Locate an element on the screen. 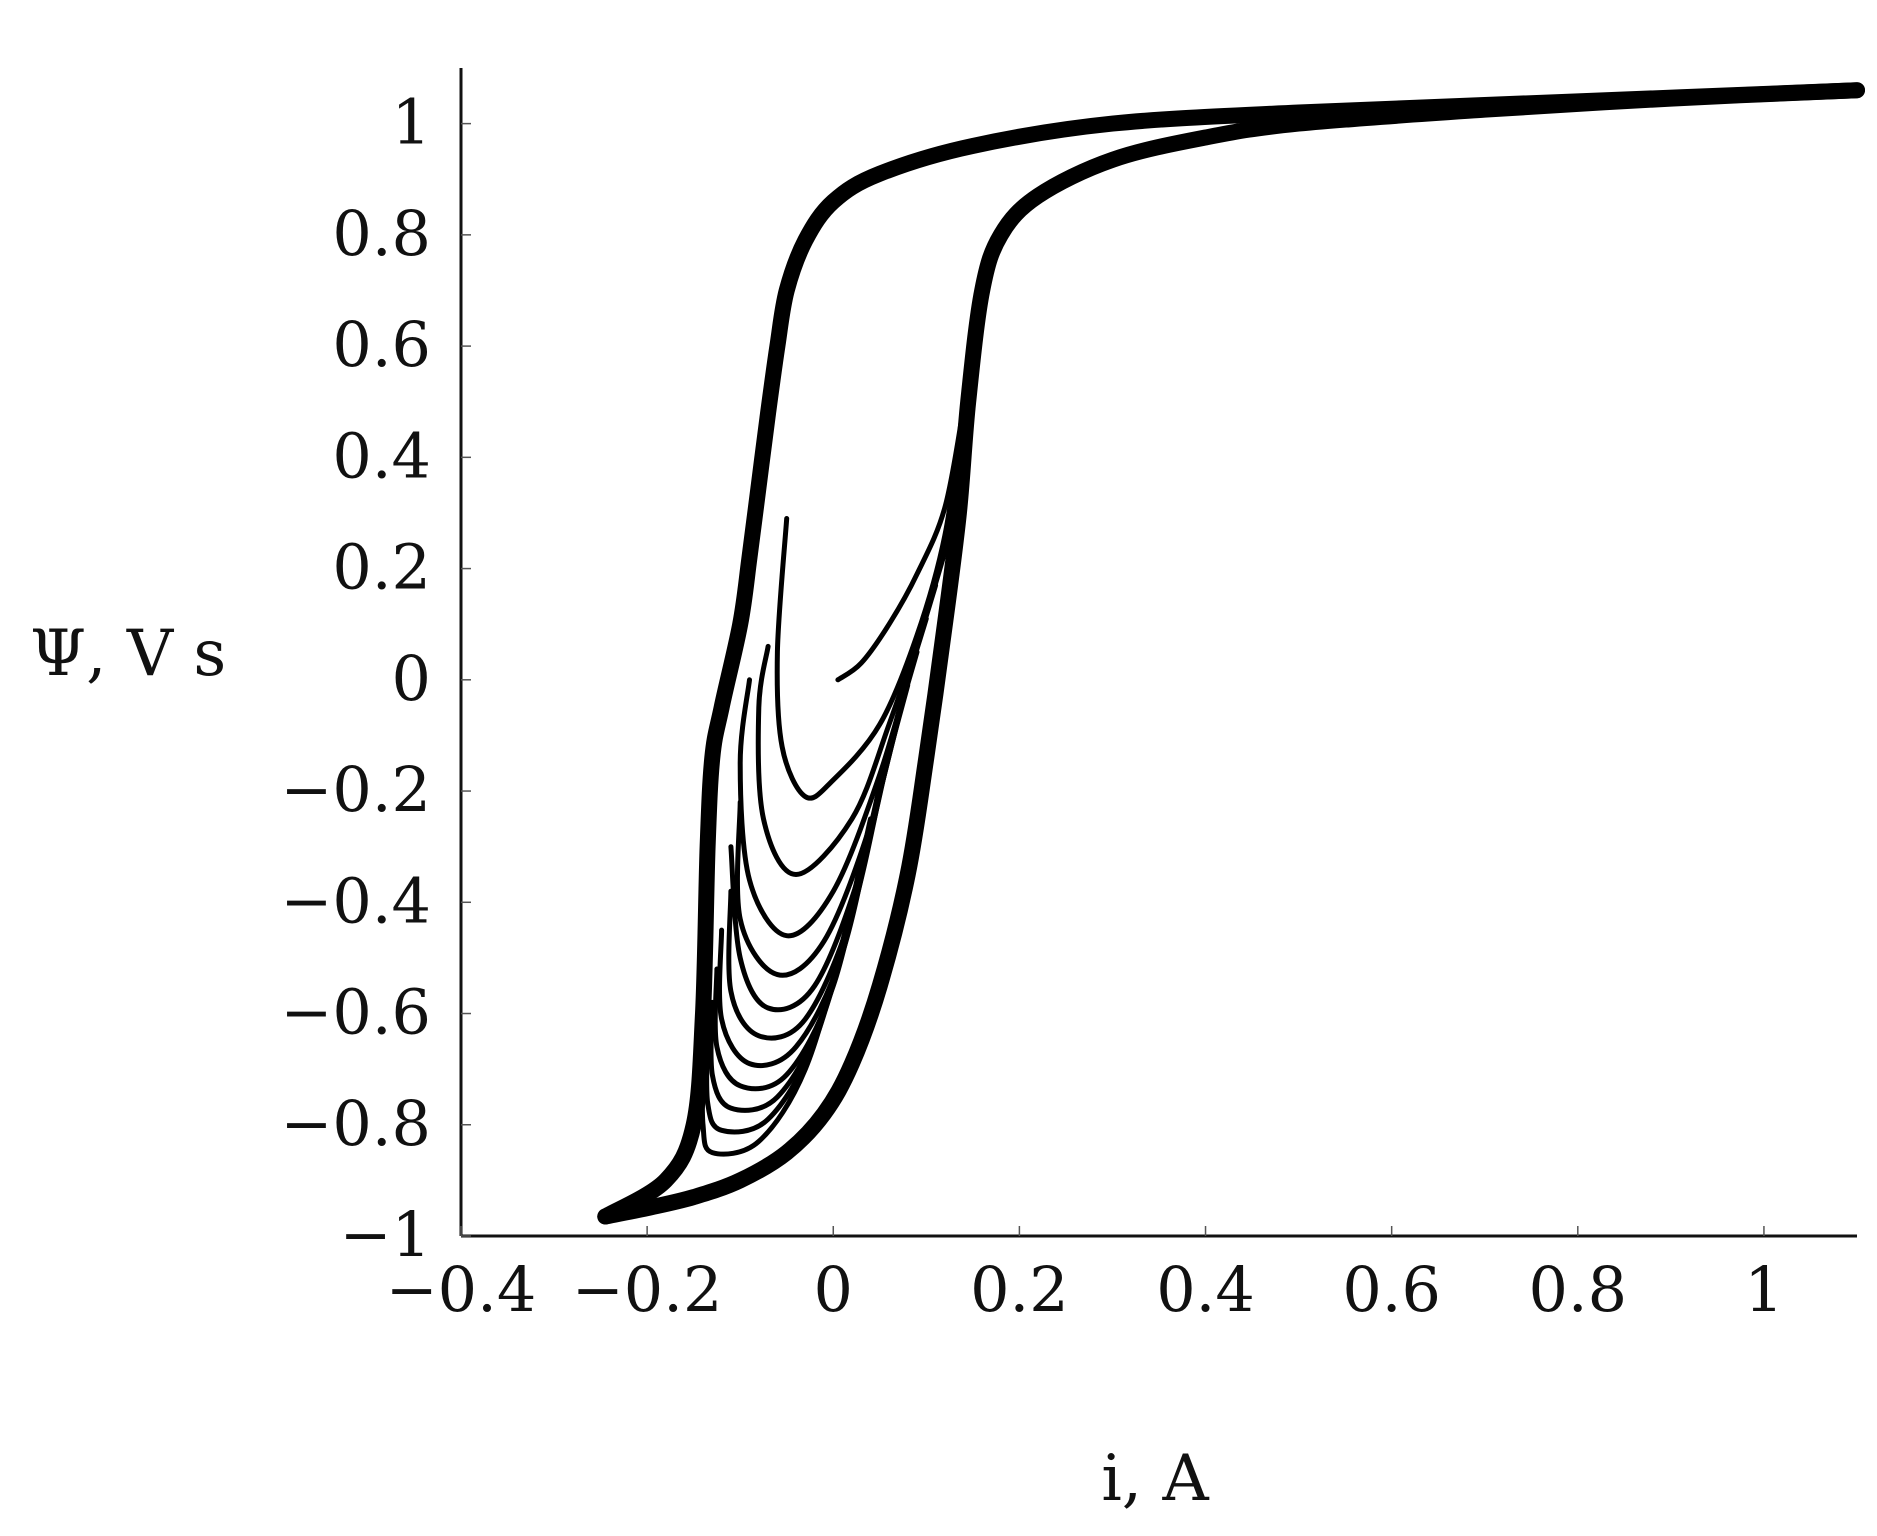  y-tick-label: −0.4 is located at coordinates (355, 900).